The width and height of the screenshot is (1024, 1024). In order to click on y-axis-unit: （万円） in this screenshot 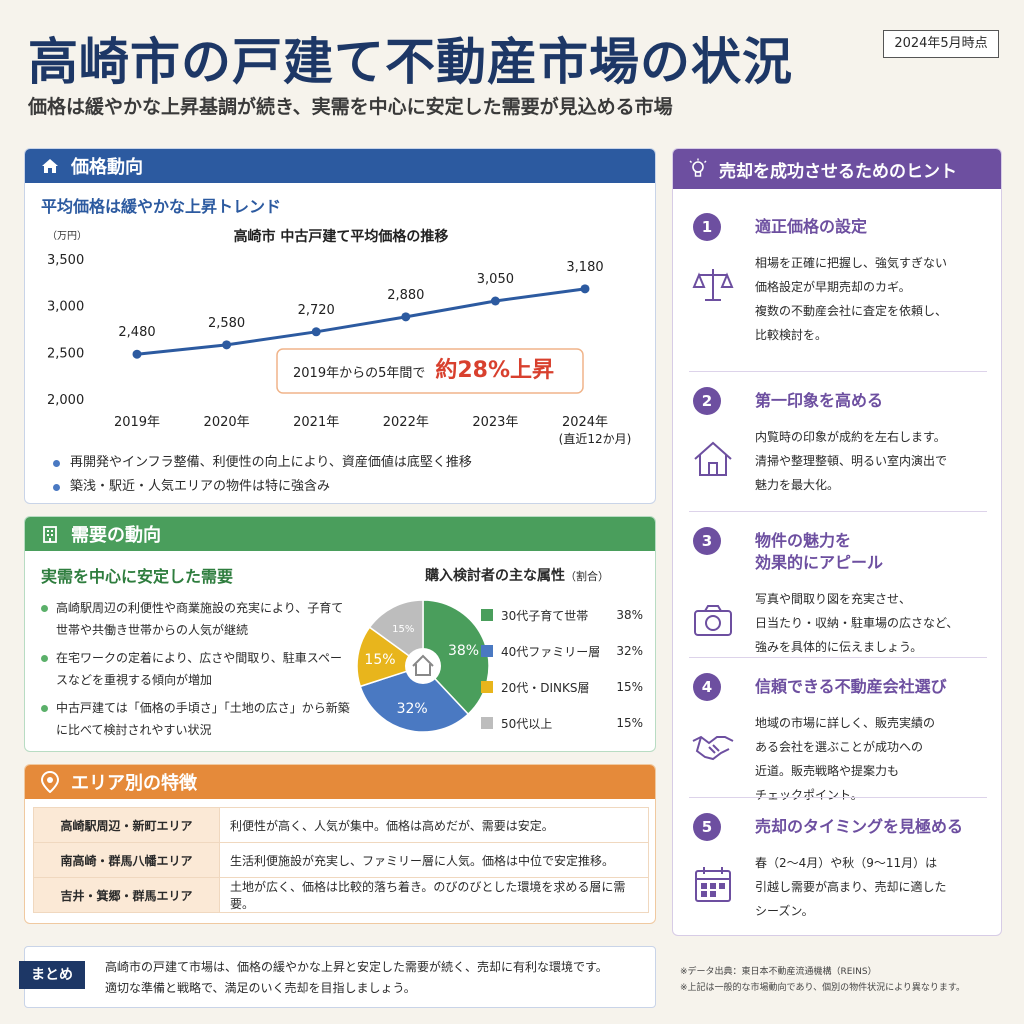, I will do `click(67, 236)`.